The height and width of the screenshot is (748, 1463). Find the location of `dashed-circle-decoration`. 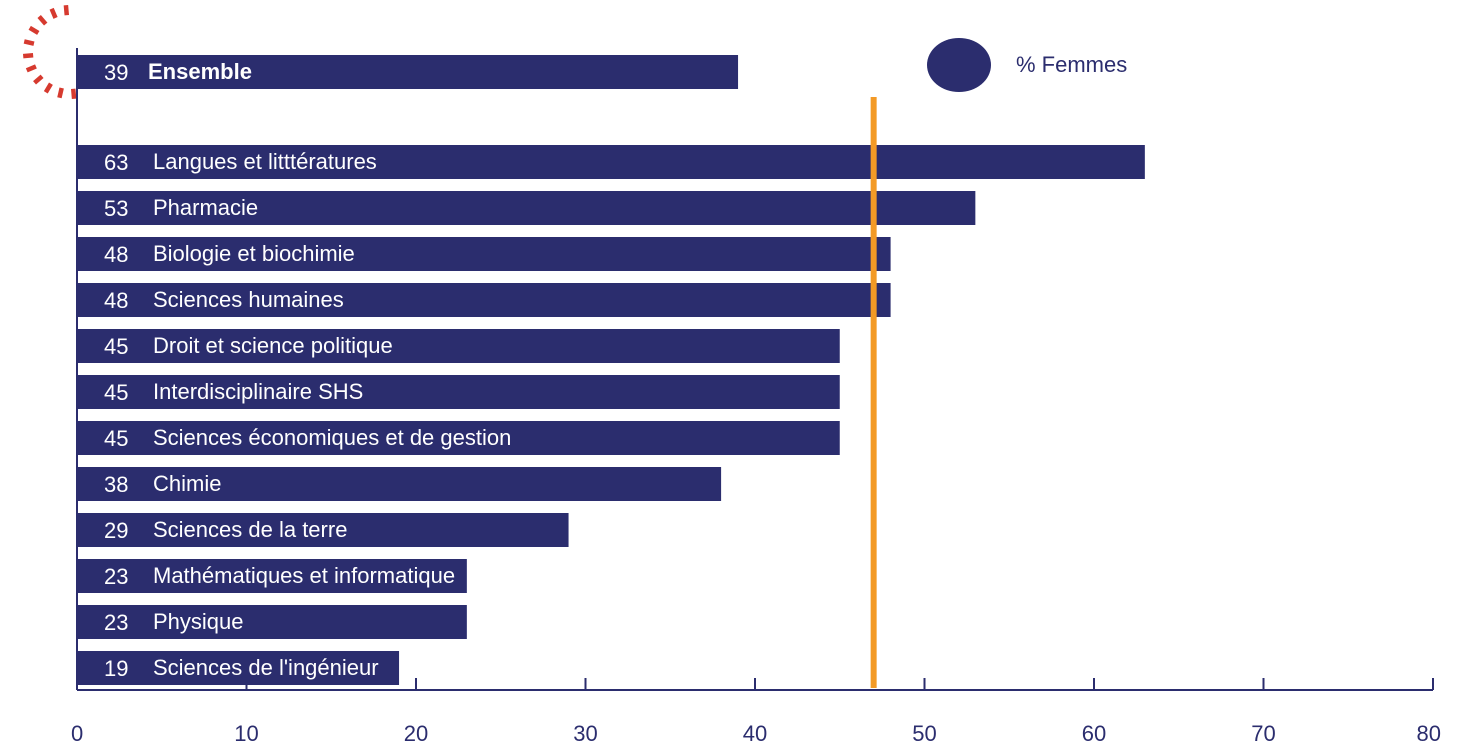

dashed-circle-decoration is located at coordinates (49, 52).